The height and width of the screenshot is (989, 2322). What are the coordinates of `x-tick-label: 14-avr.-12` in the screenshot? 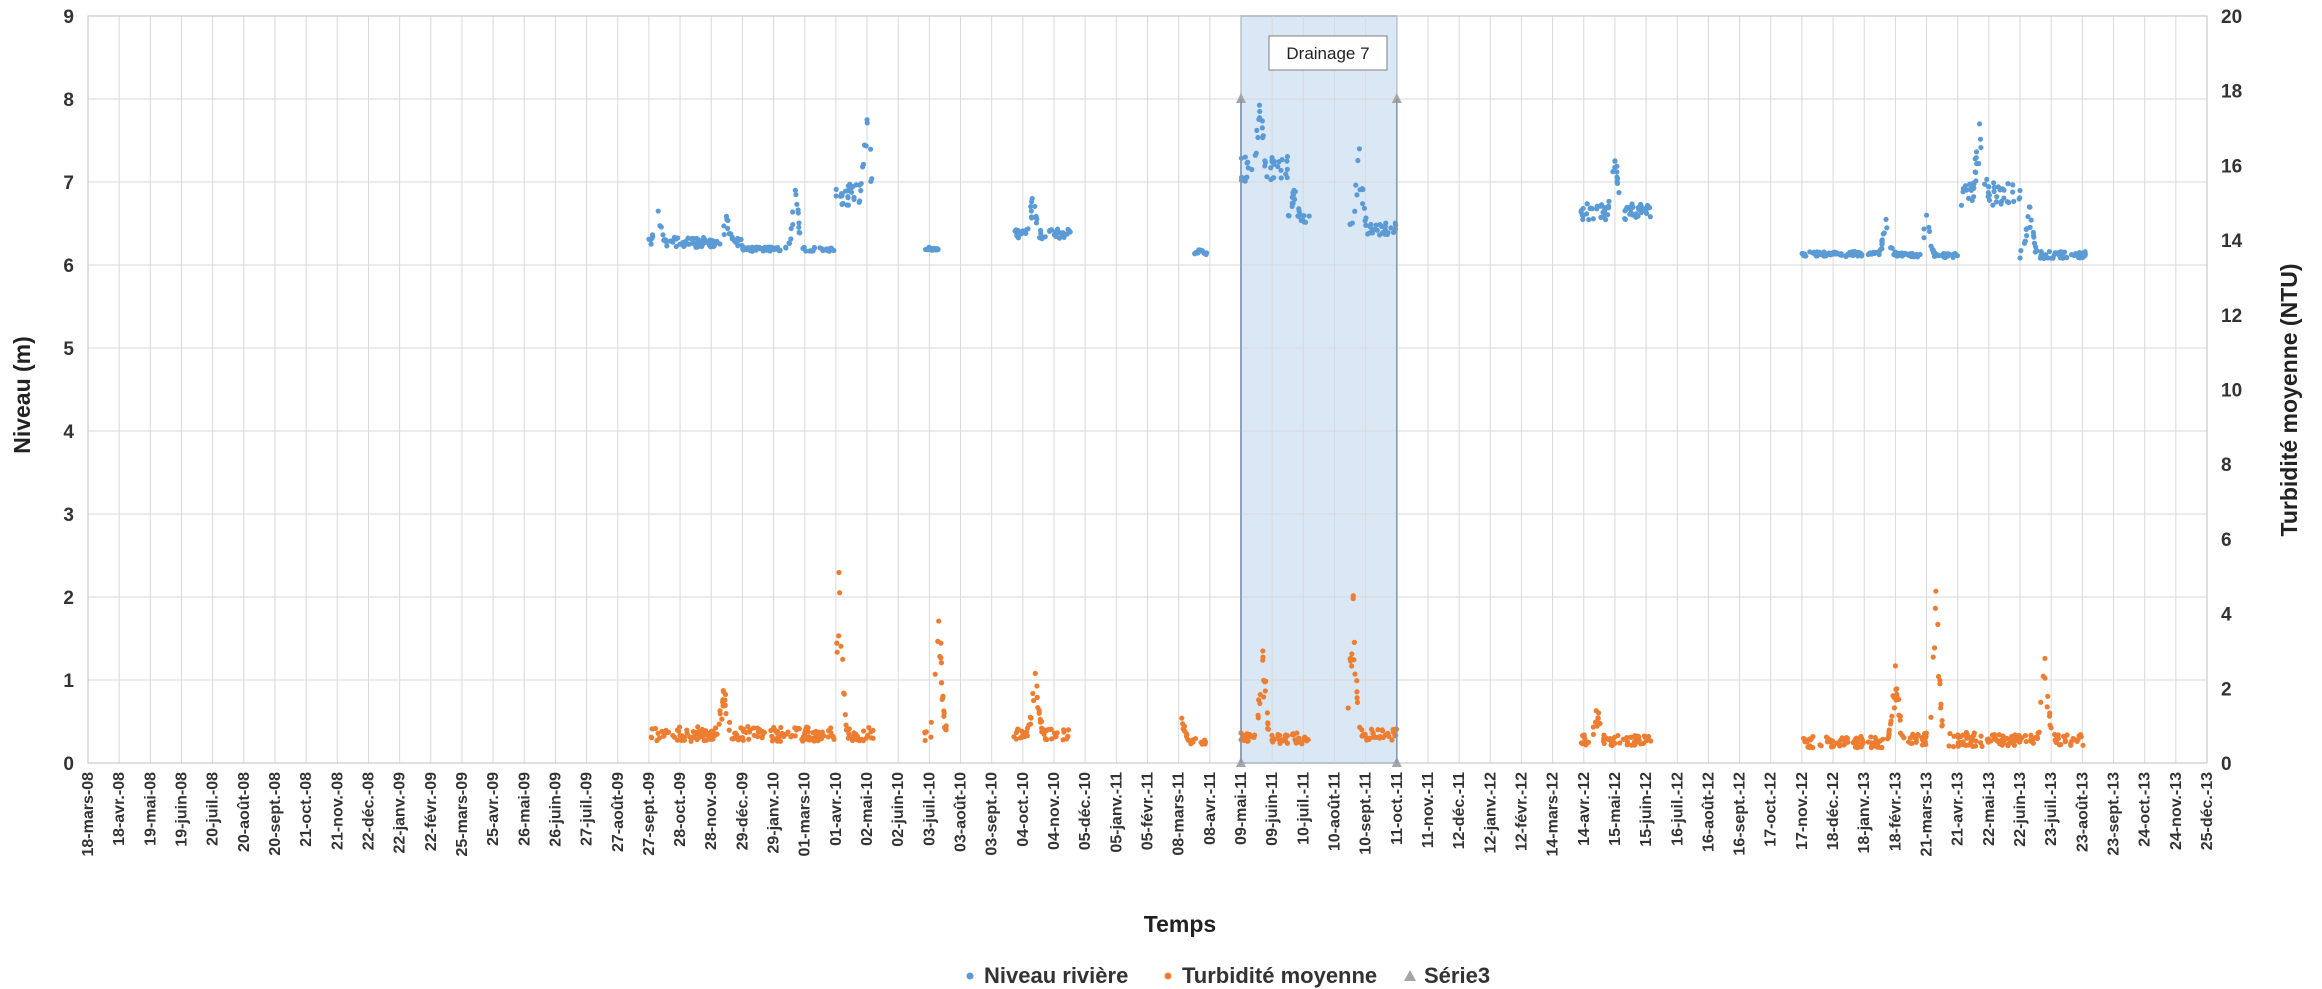 It's located at (1584, 809).